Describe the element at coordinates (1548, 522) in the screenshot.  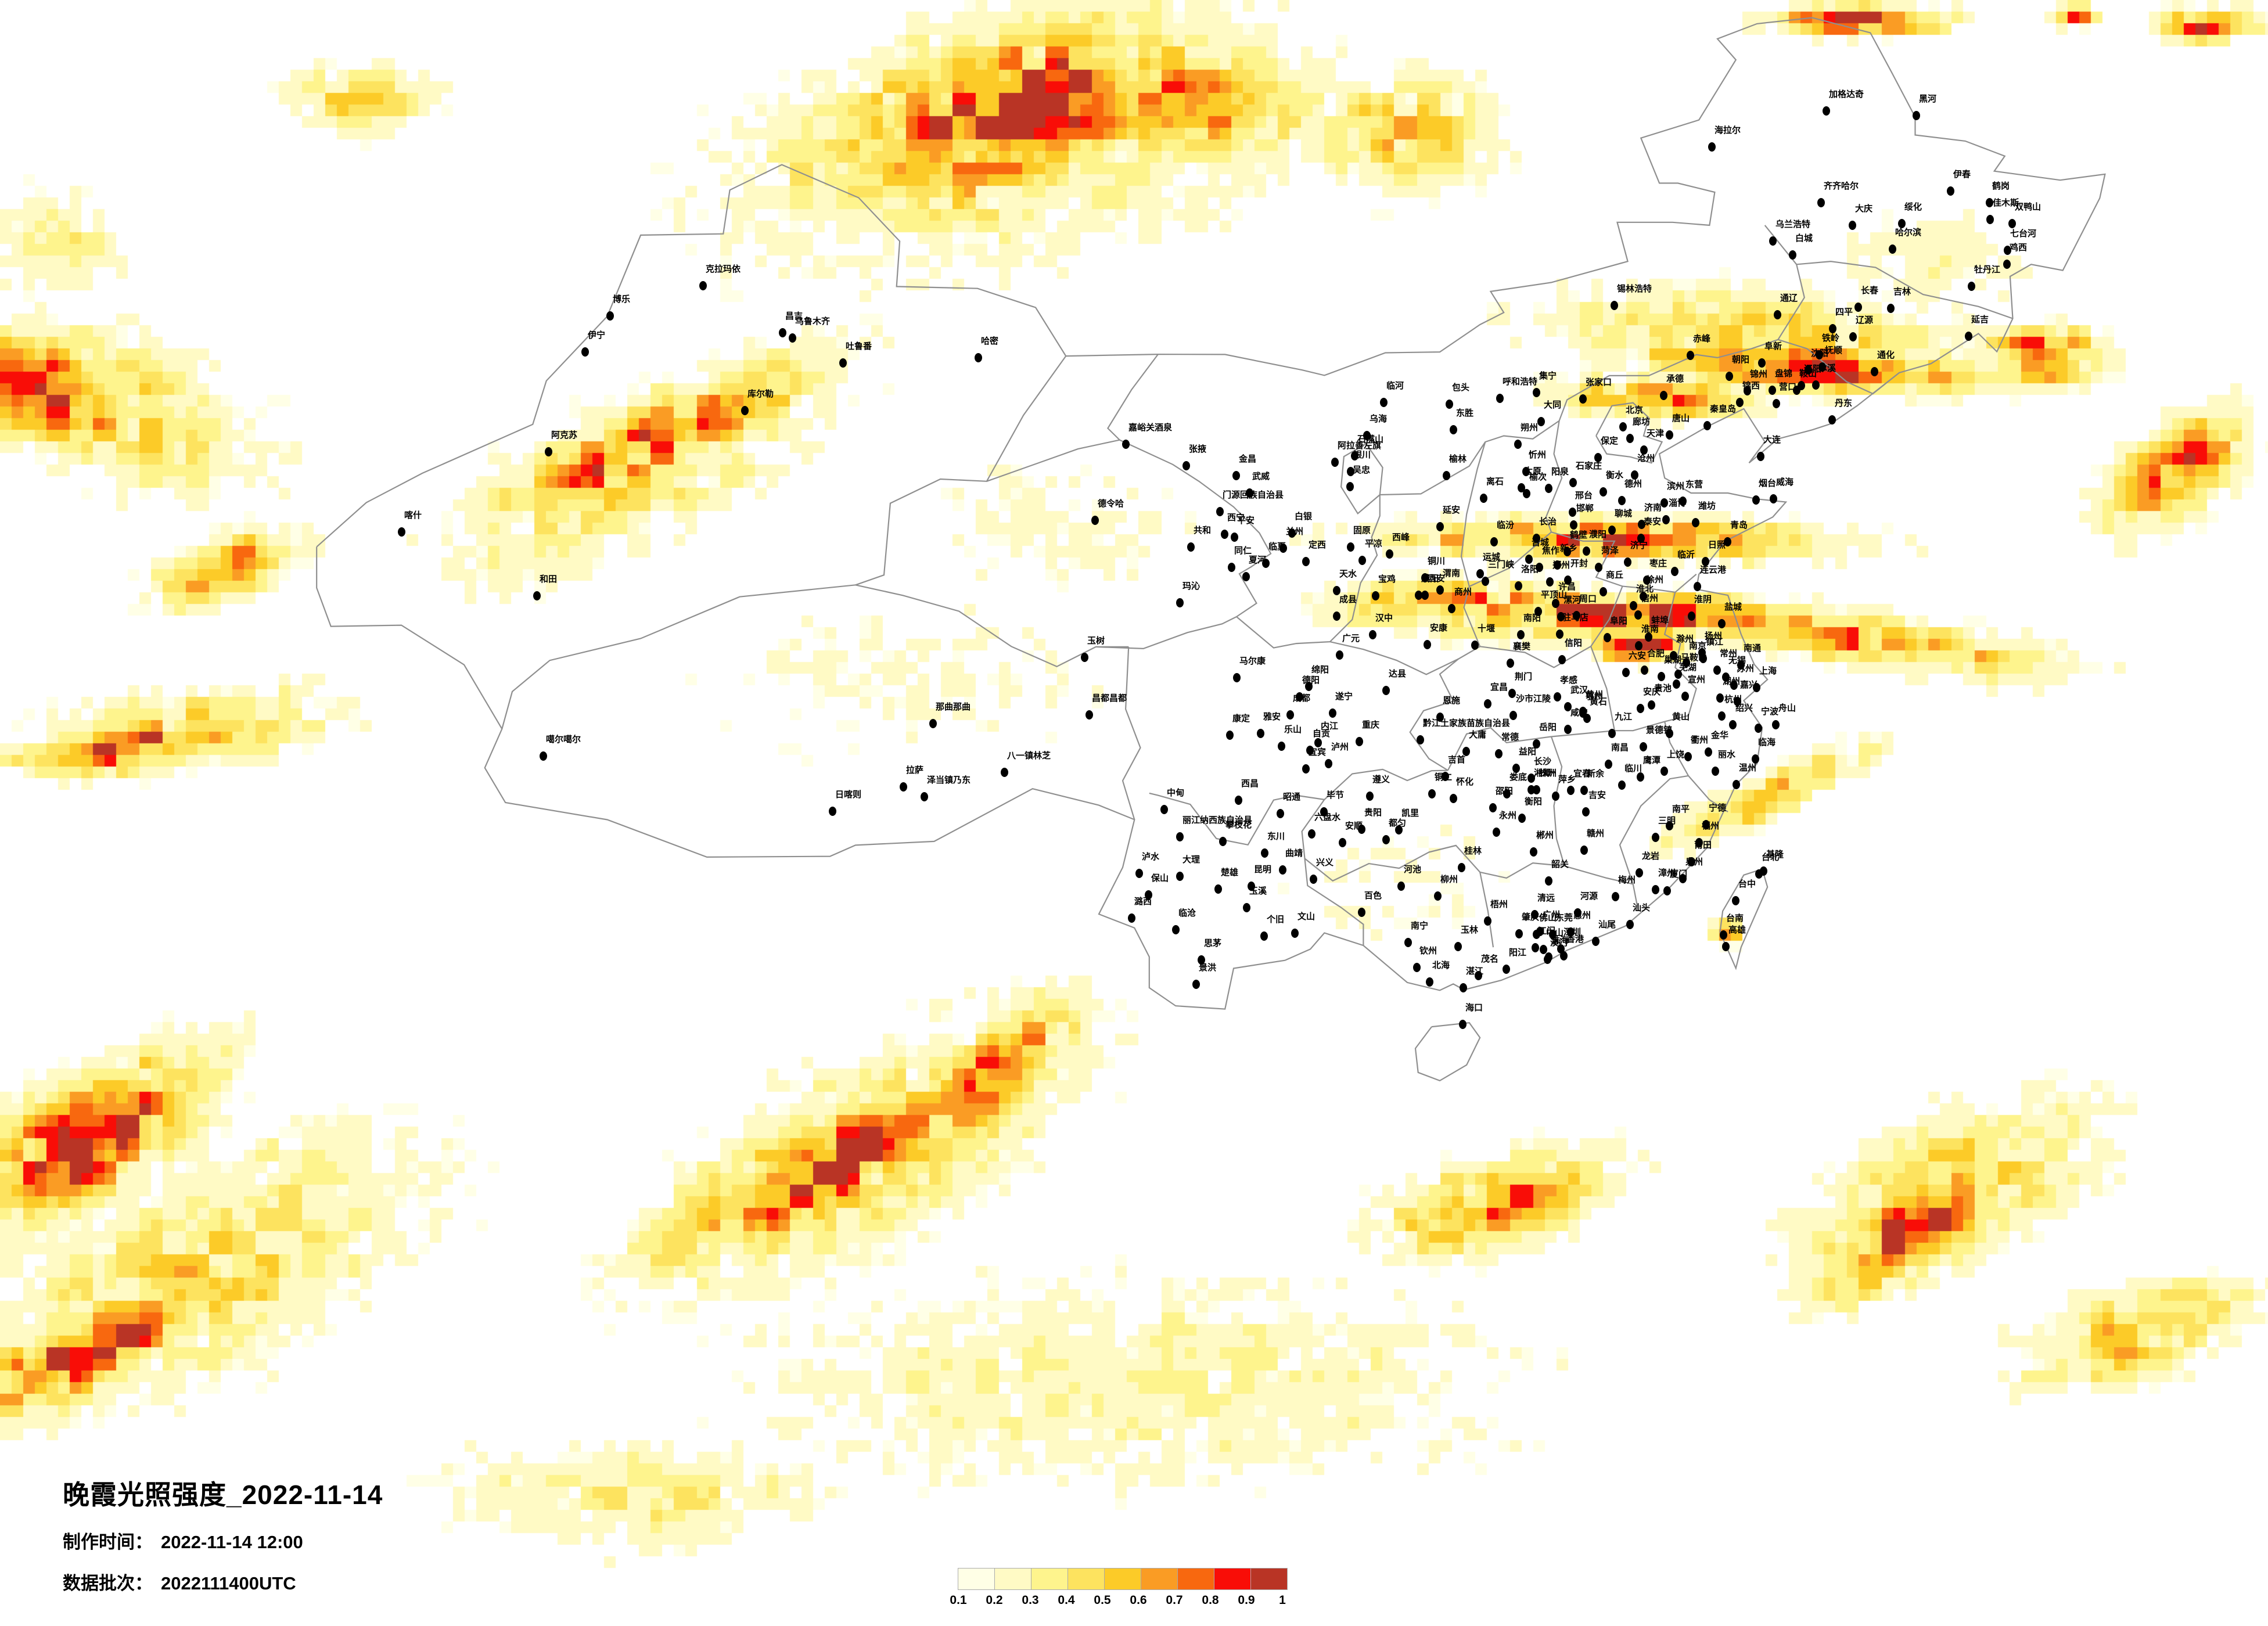
I see `city-label: 长治` at that location.